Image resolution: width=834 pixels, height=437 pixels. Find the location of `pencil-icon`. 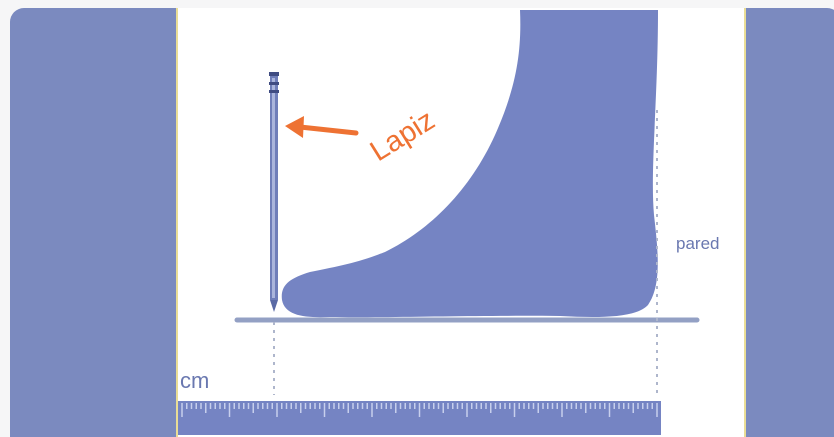

pencil-icon is located at coordinates (274, 192).